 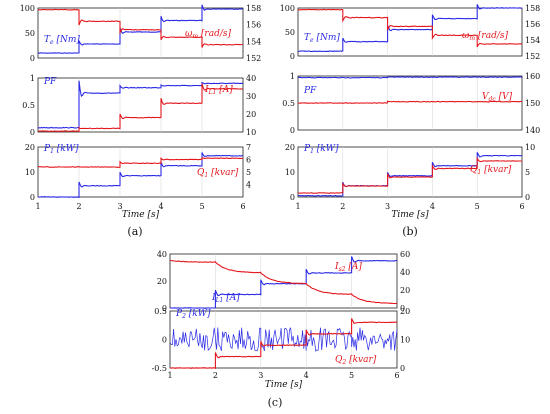 I want to click on right-tick-label: 60, so click(x=405, y=254).